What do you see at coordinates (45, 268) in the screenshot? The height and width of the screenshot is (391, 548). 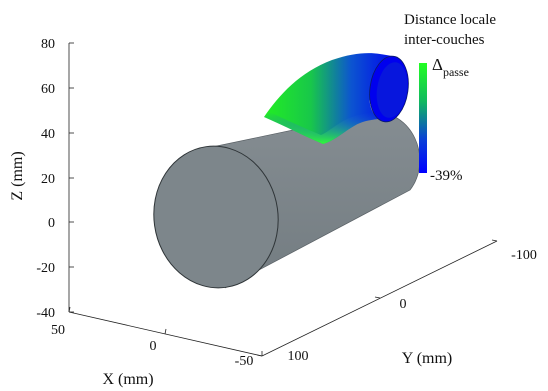 I see `z-tick-label: -20` at bounding box center [45, 268].